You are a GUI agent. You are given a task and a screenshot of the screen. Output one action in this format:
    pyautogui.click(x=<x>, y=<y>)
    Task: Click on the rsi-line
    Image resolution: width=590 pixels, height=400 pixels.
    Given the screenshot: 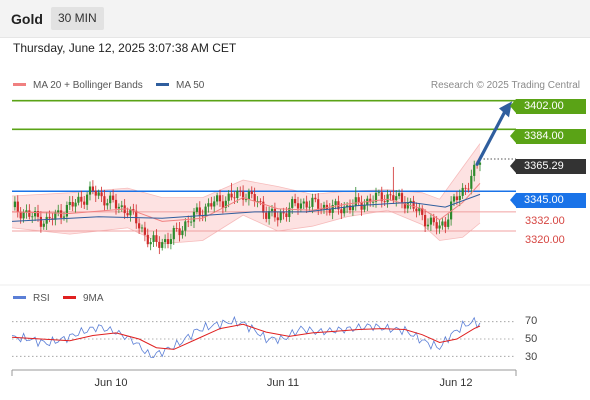 What is the action you would take?
    pyautogui.click(x=246, y=337)
    